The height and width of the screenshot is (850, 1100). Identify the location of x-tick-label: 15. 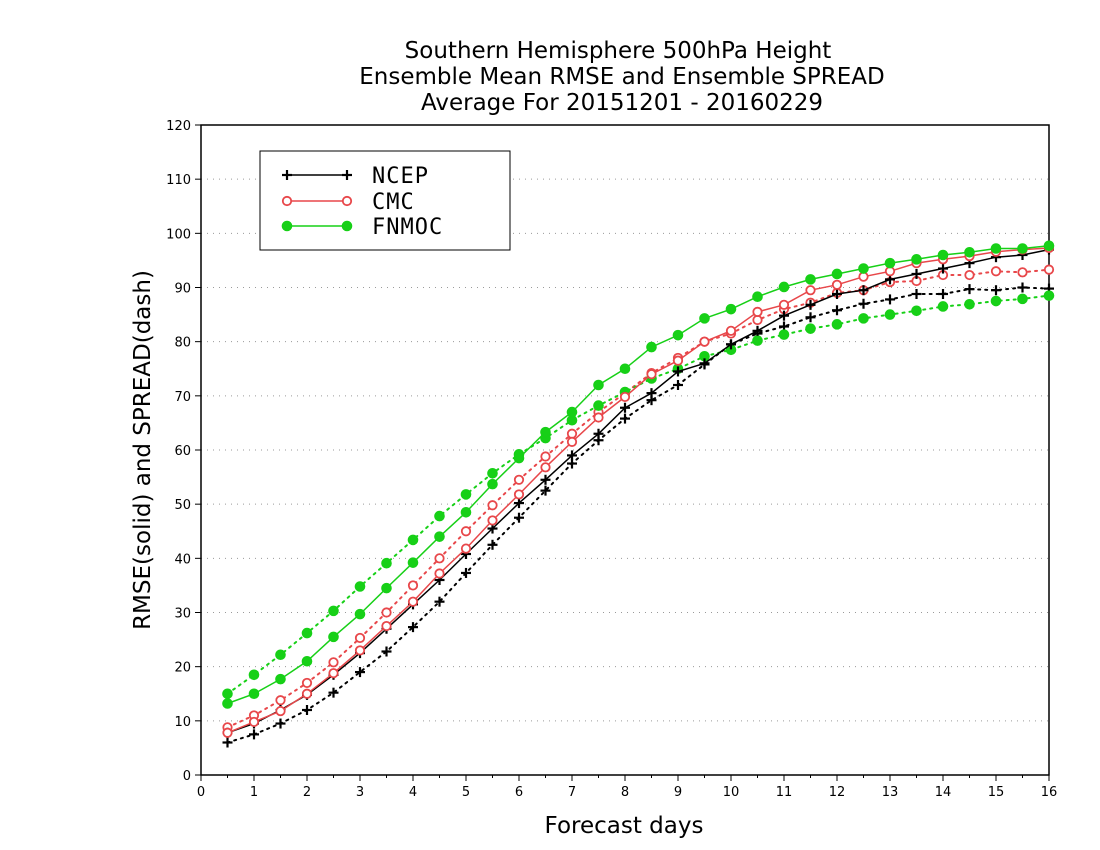
(996, 792).